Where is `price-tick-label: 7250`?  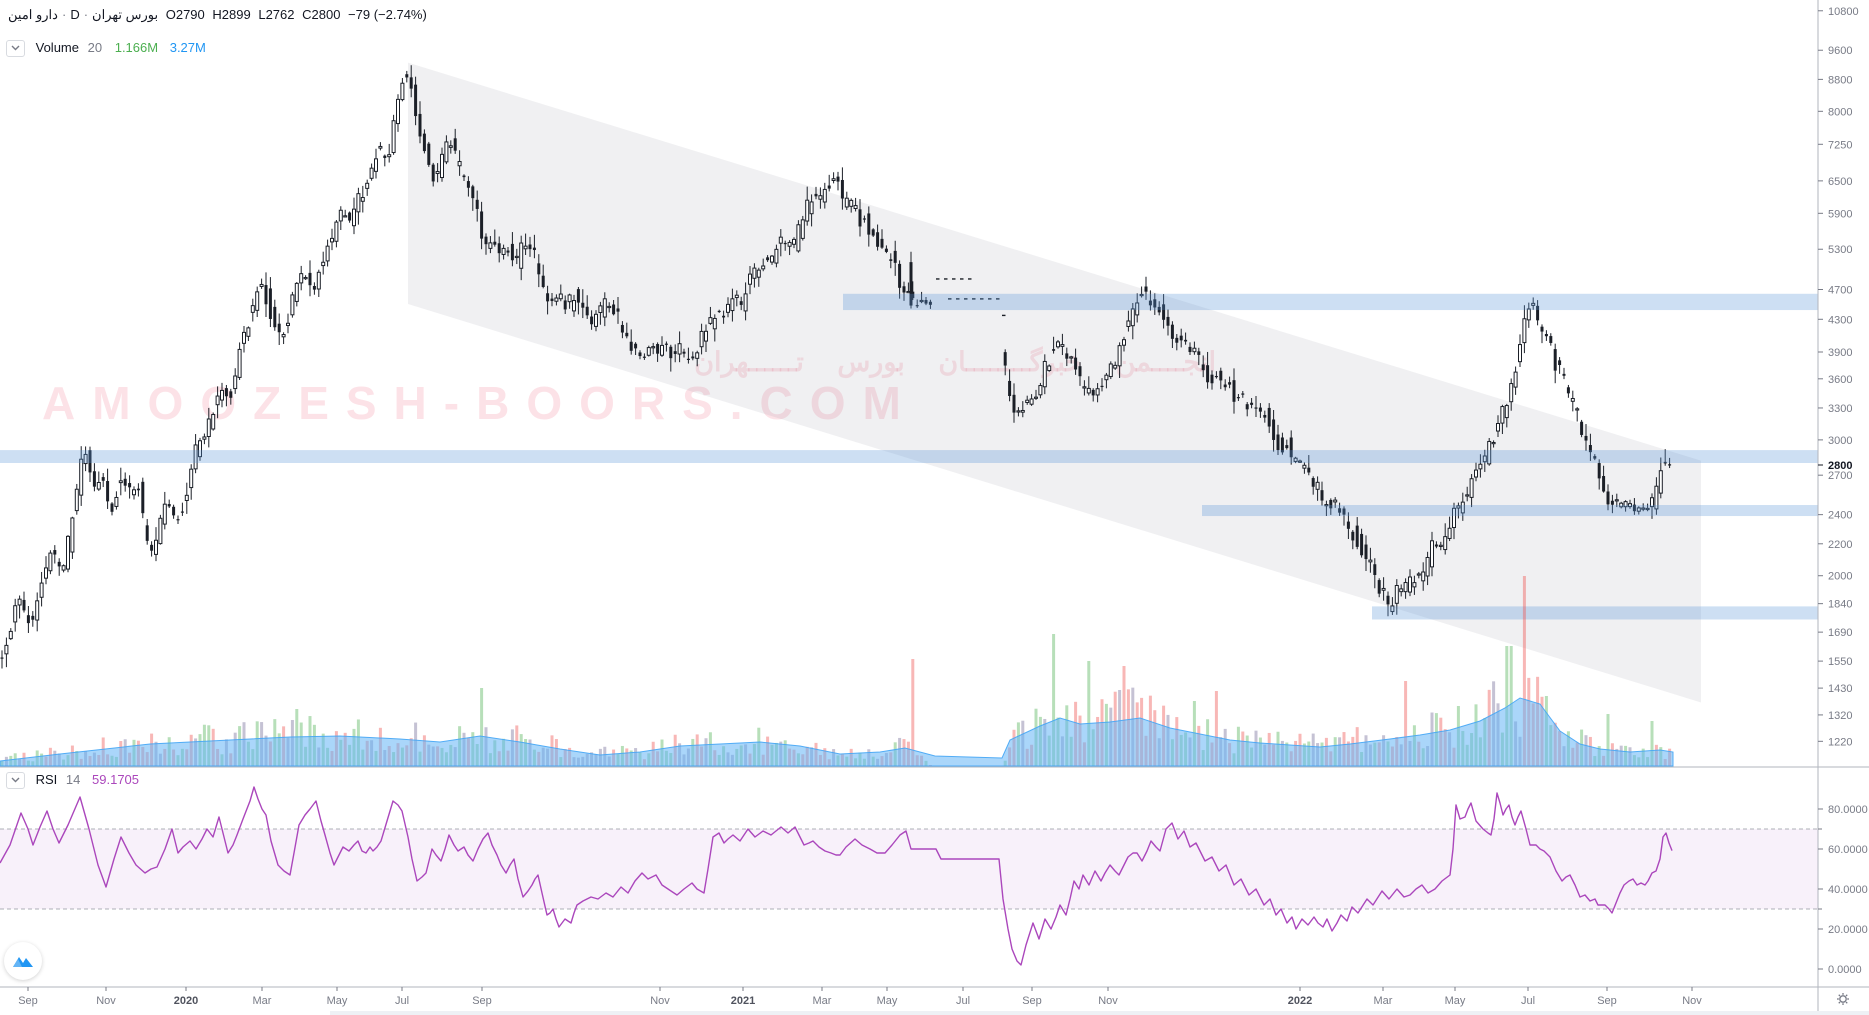
price-tick-label: 7250 is located at coordinates (1840, 145).